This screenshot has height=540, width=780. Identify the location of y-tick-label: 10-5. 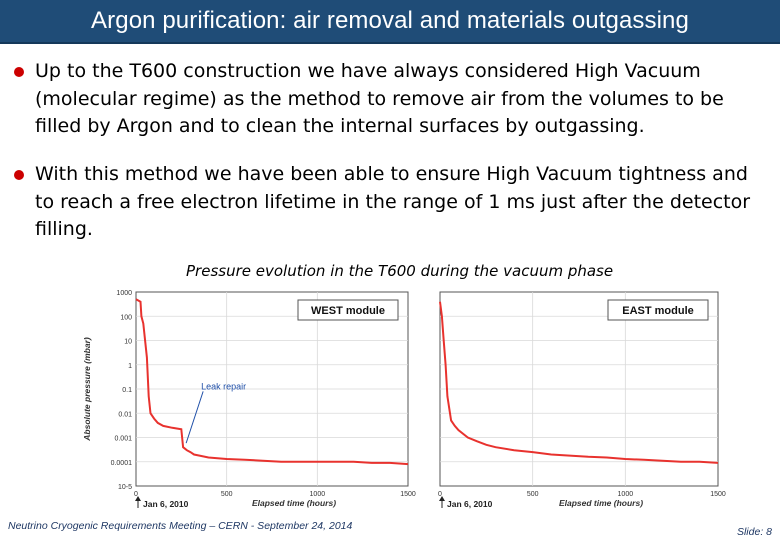
(125, 487).